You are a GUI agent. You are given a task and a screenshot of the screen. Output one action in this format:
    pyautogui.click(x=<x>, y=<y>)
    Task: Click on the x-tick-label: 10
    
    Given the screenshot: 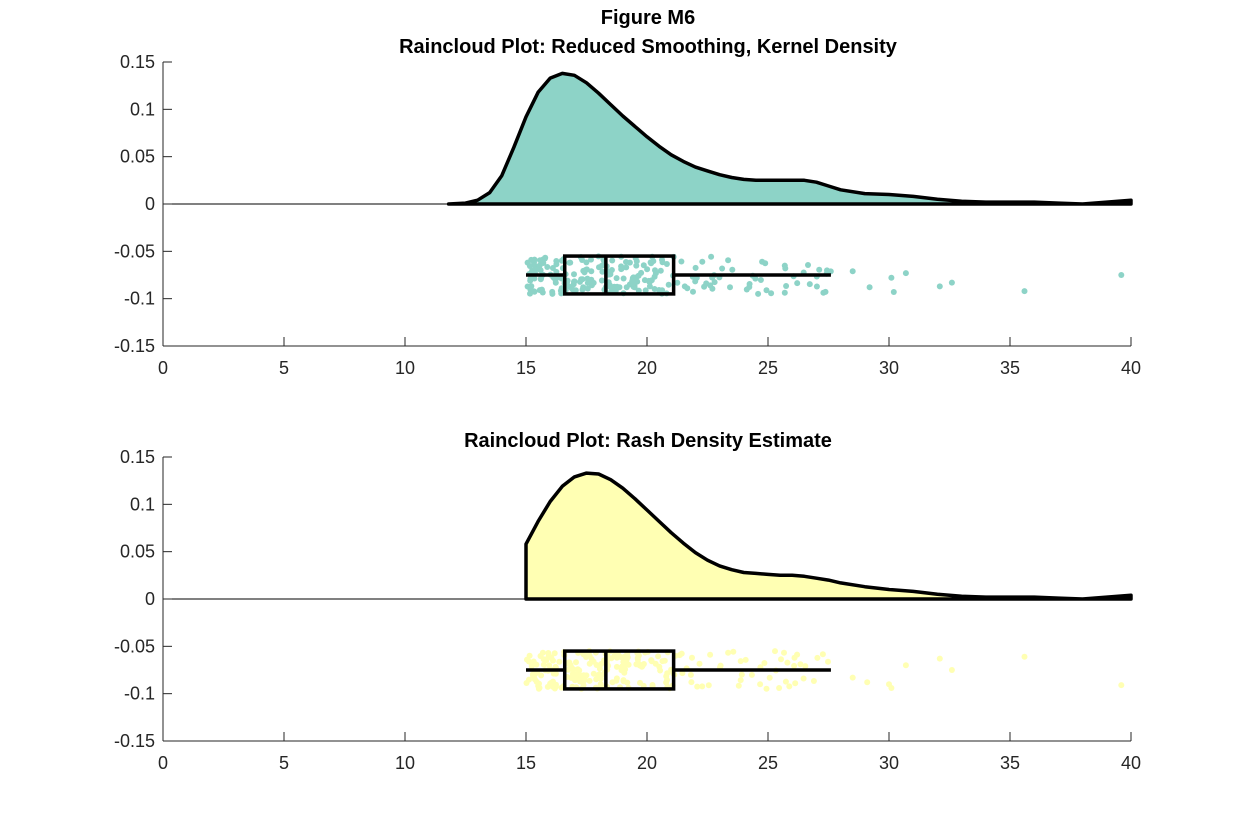 What is the action you would take?
    pyautogui.click(x=405, y=368)
    